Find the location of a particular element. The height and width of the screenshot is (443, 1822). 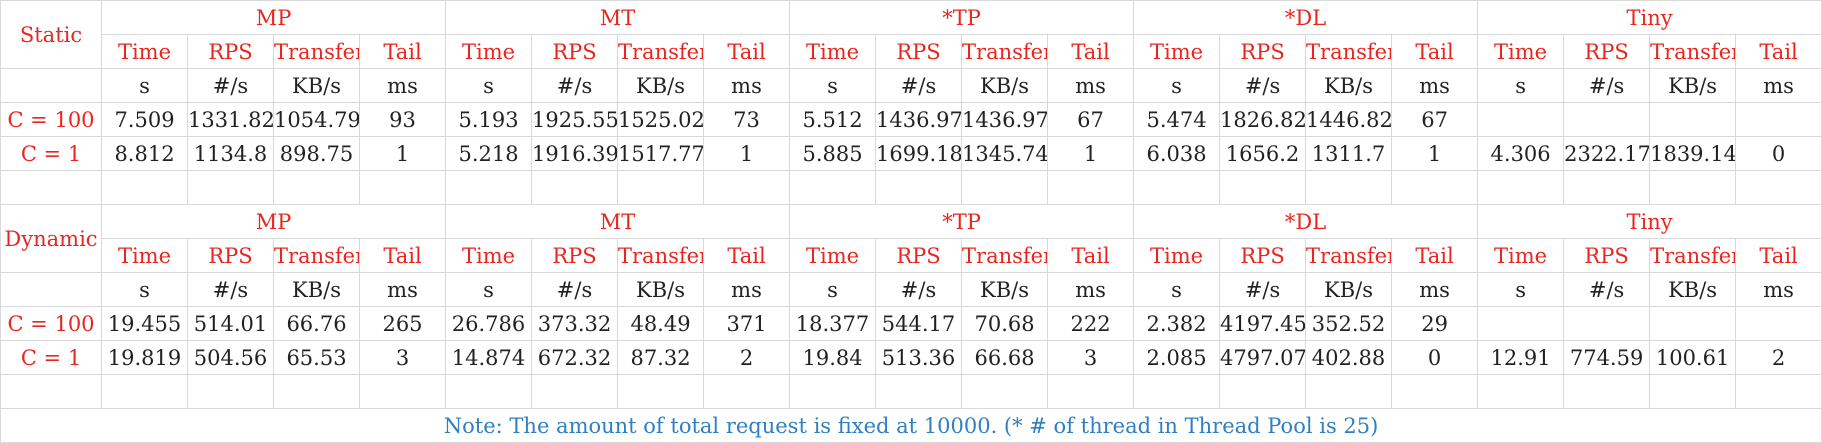

value-cell: 898.75 is located at coordinates (316, 153).